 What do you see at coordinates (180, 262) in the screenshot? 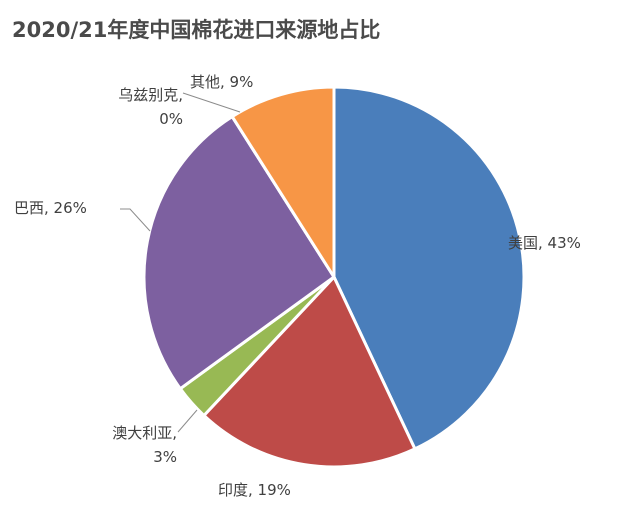
I see `leader-lines` at bounding box center [180, 262].